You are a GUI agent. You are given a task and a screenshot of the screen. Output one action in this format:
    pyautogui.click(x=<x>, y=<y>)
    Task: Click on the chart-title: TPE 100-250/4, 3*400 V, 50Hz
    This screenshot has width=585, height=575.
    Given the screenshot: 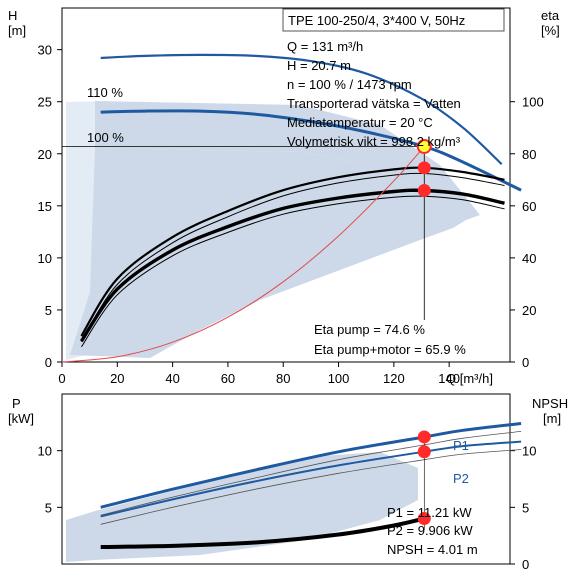 What is the action you would take?
    pyautogui.click(x=376, y=20)
    